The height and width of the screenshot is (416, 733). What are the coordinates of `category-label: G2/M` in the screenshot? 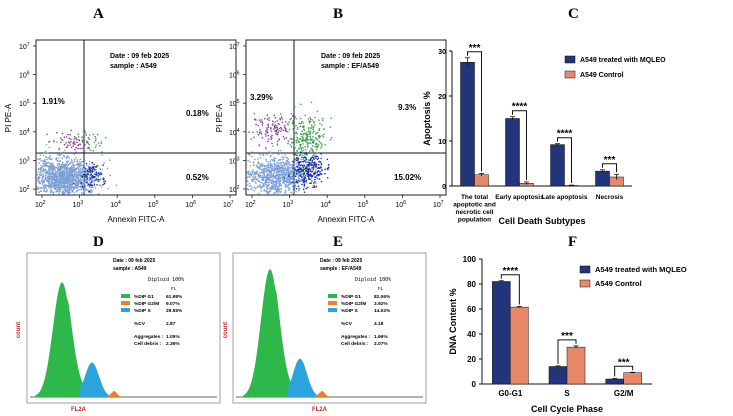 It's located at (624, 393).